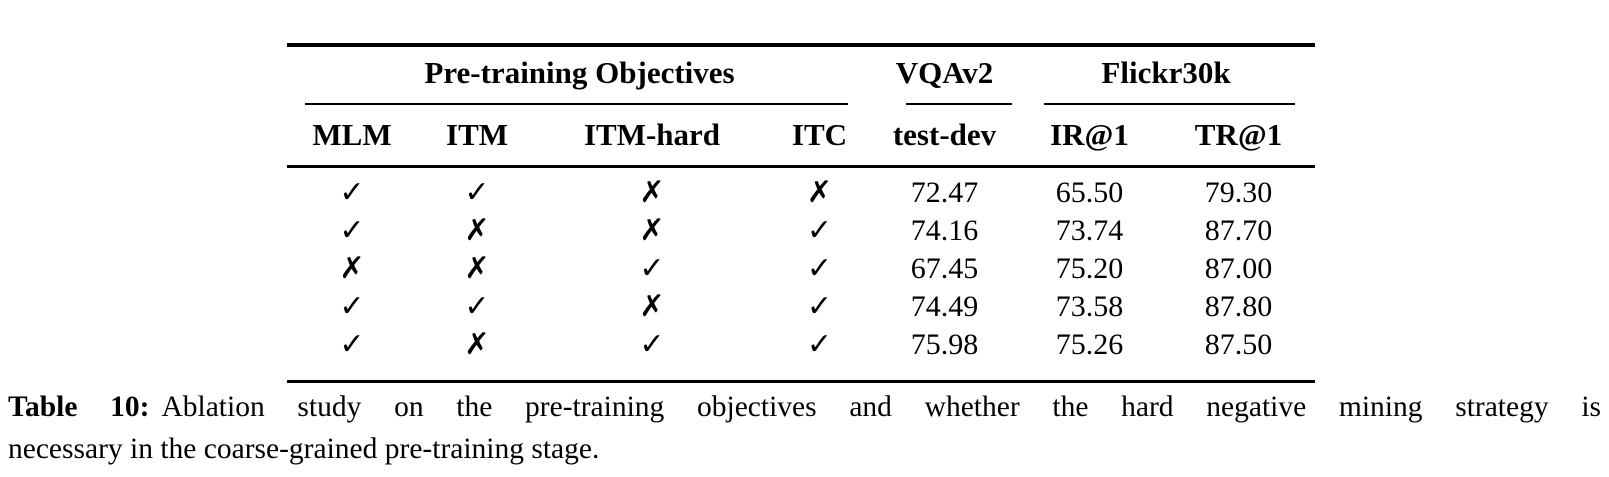 The height and width of the screenshot is (477, 1609). I want to click on value-cell-tr1: 87.80, so click(1238, 306).